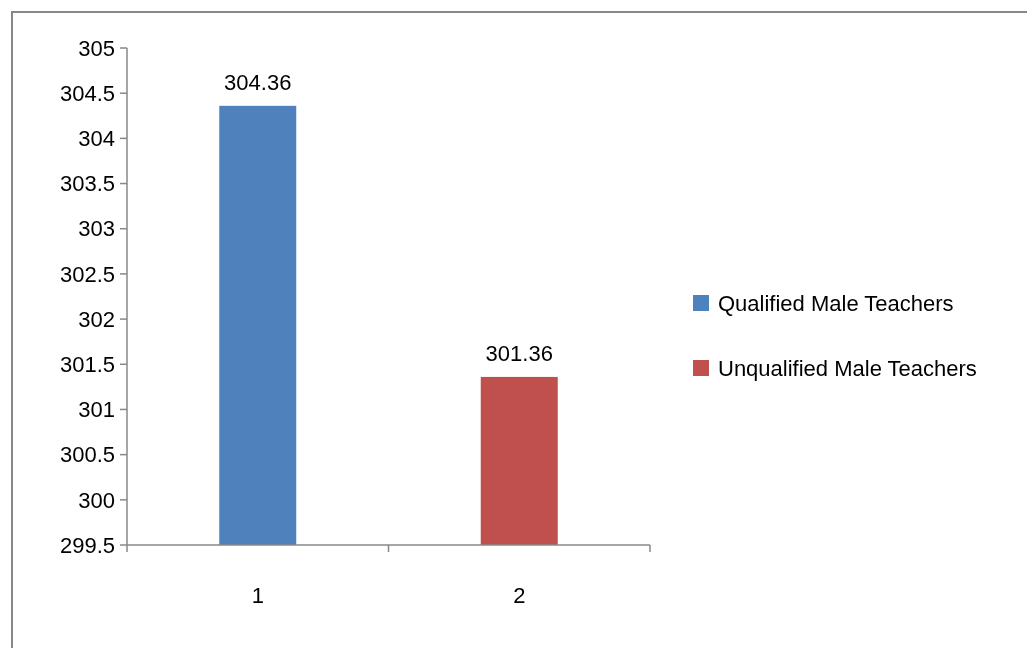 Image resolution: width=1027 pixels, height=648 pixels. What do you see at coordinates (519, 353) in the screenshot?
I see `data-label: 301.36` at bounding box center [519, 353].